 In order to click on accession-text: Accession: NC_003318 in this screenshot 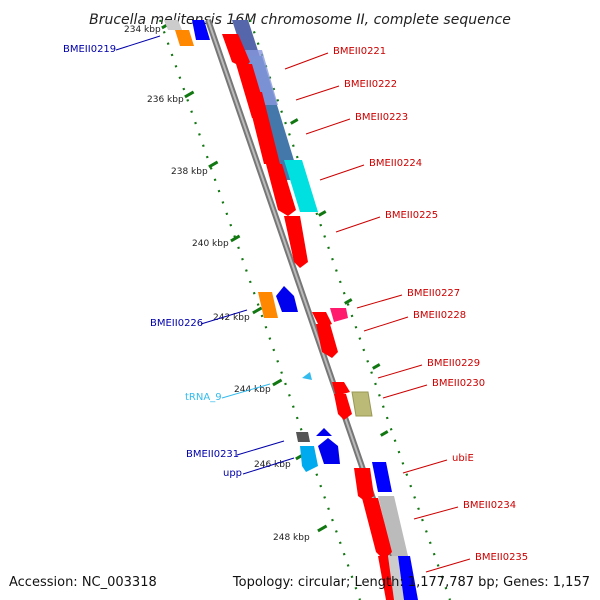, I will do `click(83, 582)`.